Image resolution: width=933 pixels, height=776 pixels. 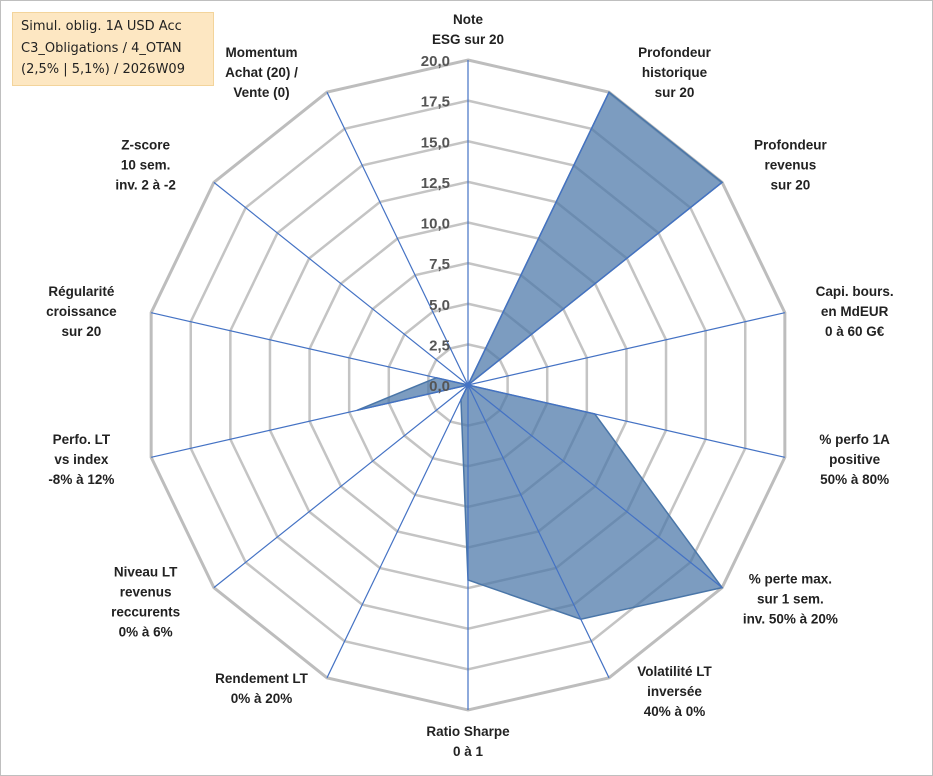 I want to click on axis-label-line: 40% à 0%, so click(x=675, y=711).